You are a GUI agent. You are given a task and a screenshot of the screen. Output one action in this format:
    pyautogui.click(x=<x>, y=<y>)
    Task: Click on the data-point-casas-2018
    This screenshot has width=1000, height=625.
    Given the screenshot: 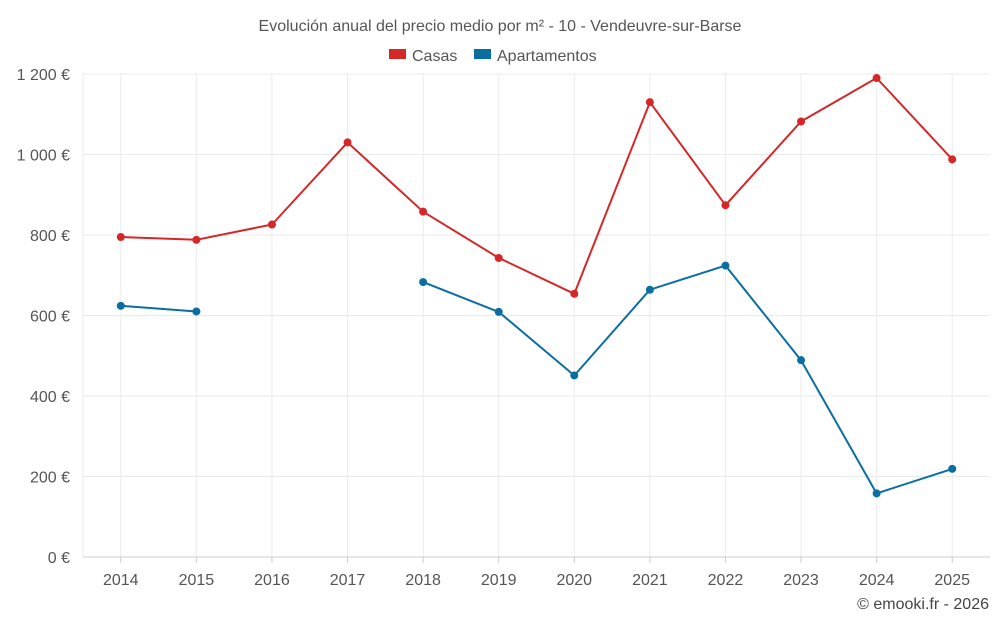 What is the action you would take?
    pyautogui.click(x=423, y=211)
    